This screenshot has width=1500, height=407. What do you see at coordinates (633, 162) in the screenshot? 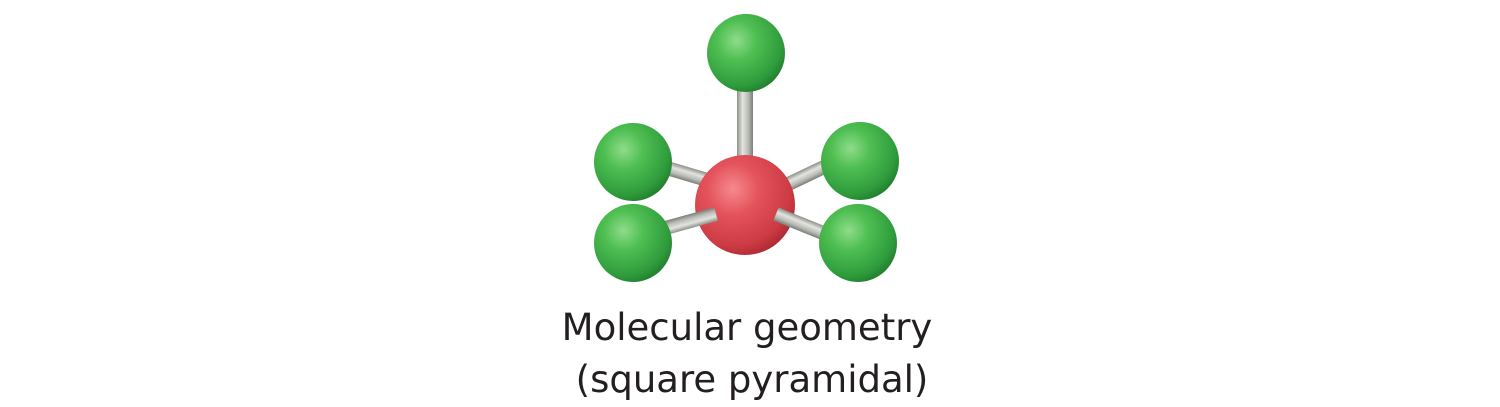
I see `atom-ligand-upper-left` at bounding box center [633, 162].